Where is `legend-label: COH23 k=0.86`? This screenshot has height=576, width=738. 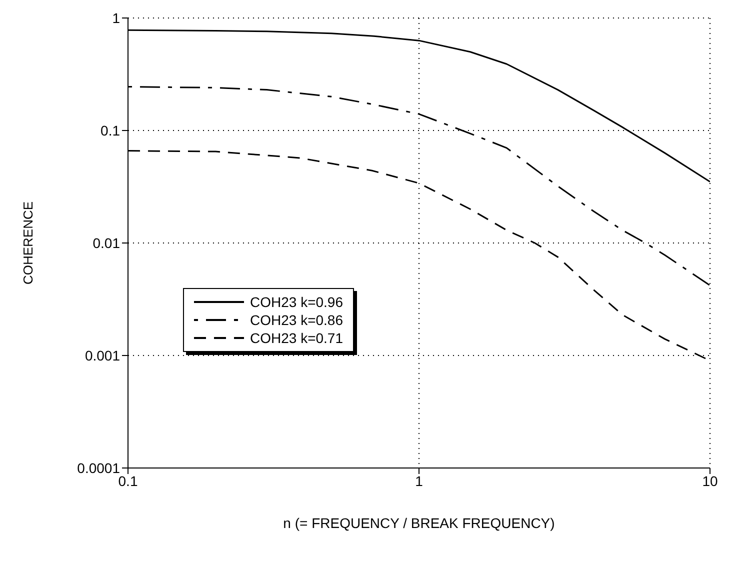 legend-label: COH23 k=0.86 is located at coordinates (296, 320).